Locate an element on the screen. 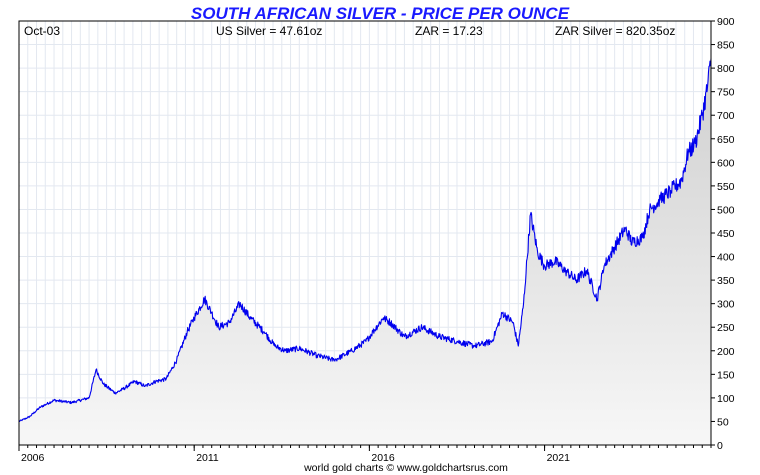 The height and width of the screenshot is (475, 760). x-tick-label: 2021 is located at coordinates (559, 458).